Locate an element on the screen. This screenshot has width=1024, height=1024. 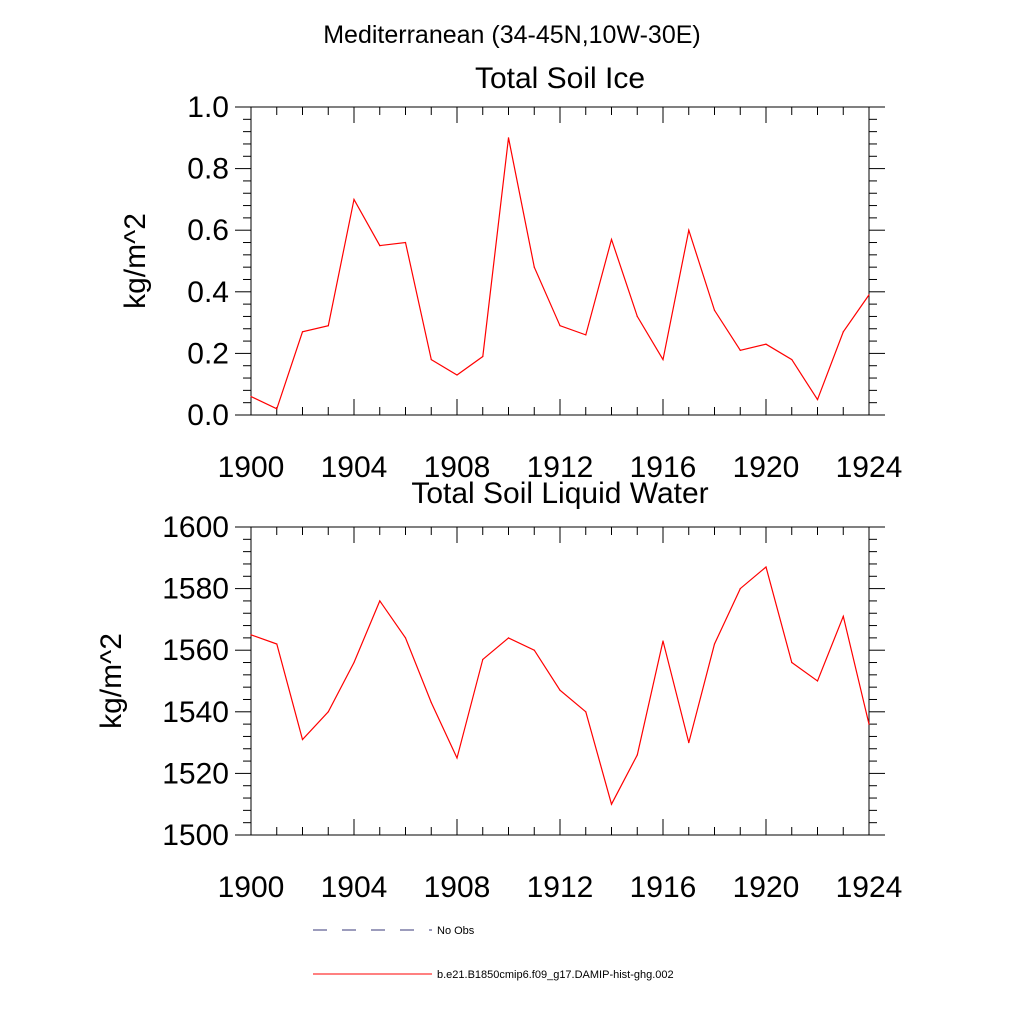
y-tick-label: 1580 is located at coordinates (195, 589).